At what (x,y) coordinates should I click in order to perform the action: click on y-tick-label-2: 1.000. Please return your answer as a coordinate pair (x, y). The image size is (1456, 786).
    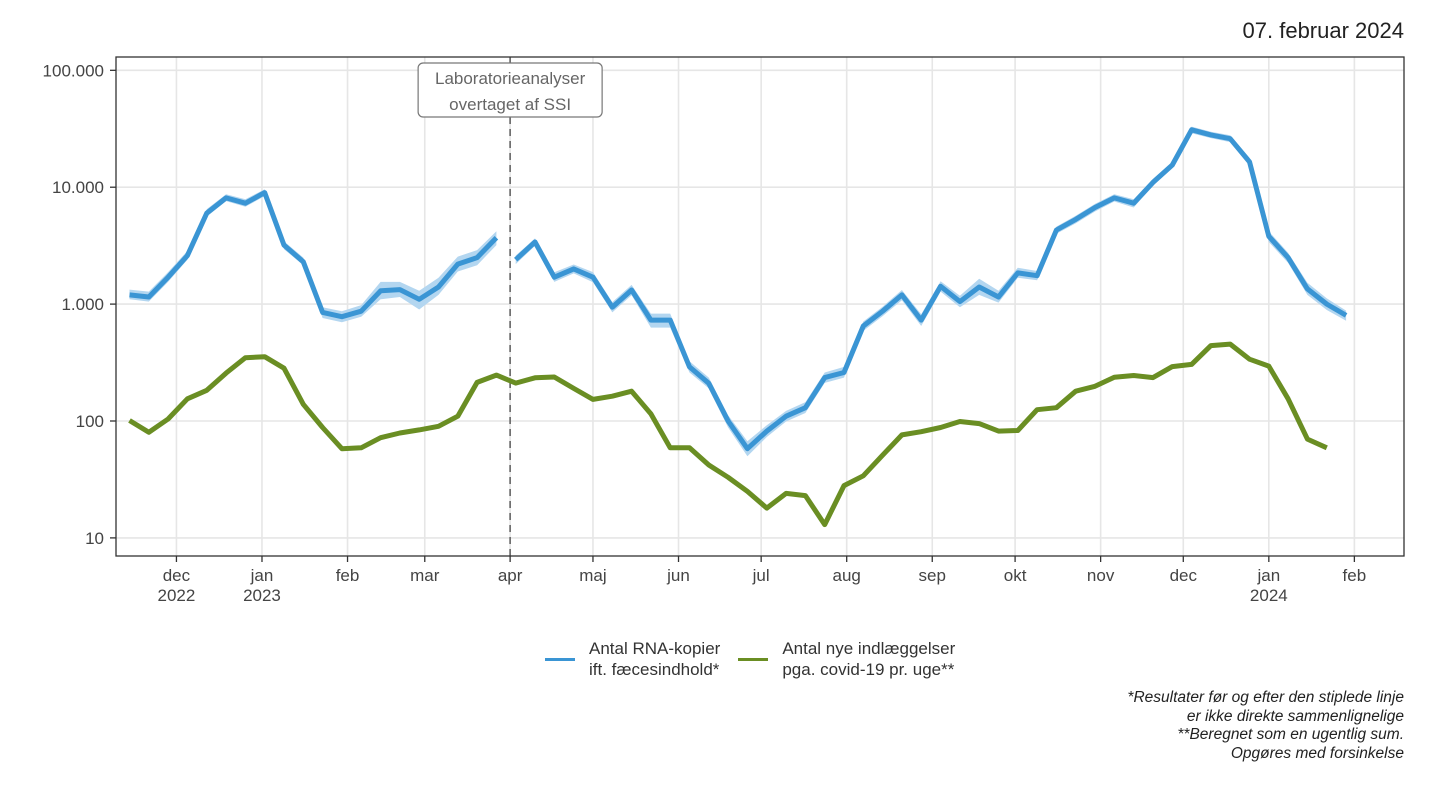
    Looking at the image, I should click on (82, 304).